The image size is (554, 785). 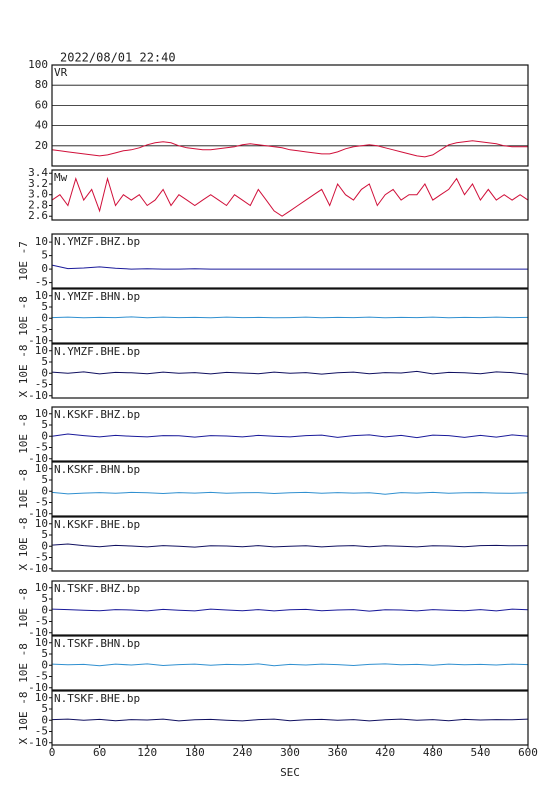 I want to click on y-tick-label: 2.8, so click(x=38, y=204).